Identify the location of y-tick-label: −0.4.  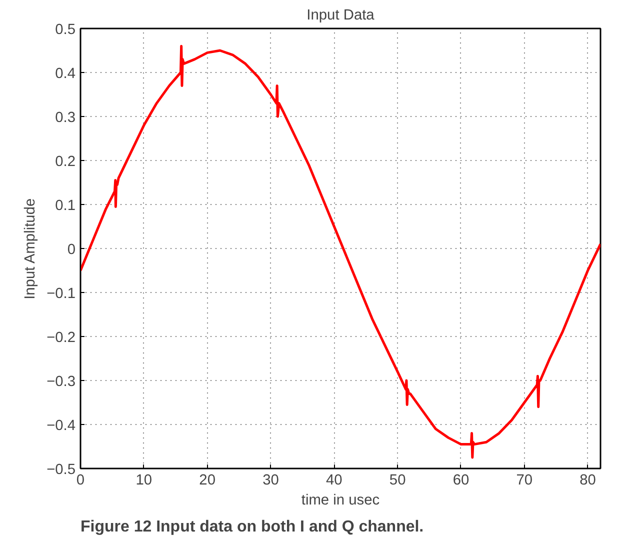
(61, 426).